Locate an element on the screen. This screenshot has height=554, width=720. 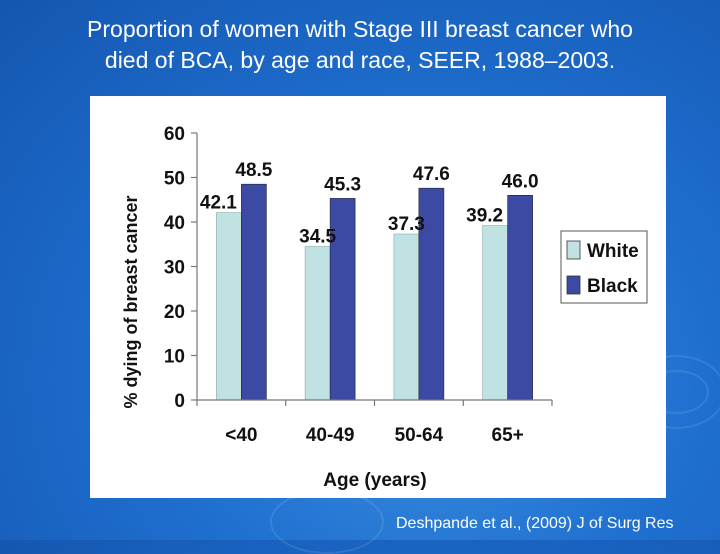
y-tick-label: 50 is located at coordinates (174, 179).